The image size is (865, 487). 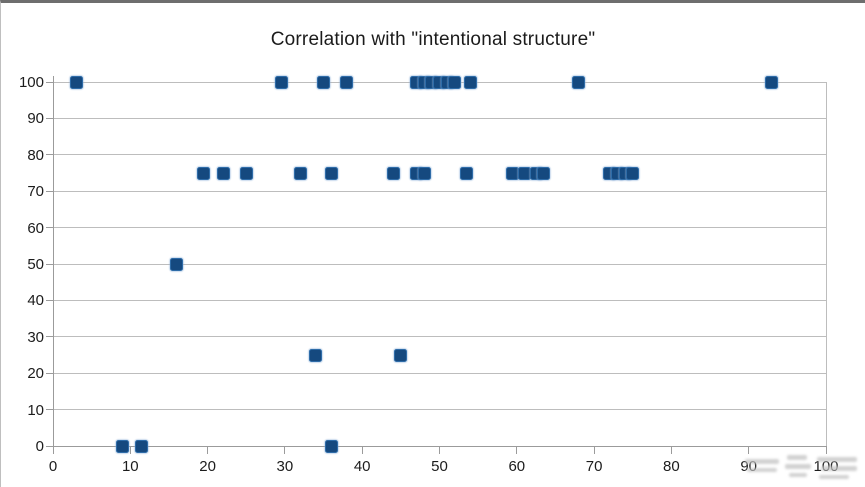 I want to click on y-tick-label: 0, so click(x=39, y=446).